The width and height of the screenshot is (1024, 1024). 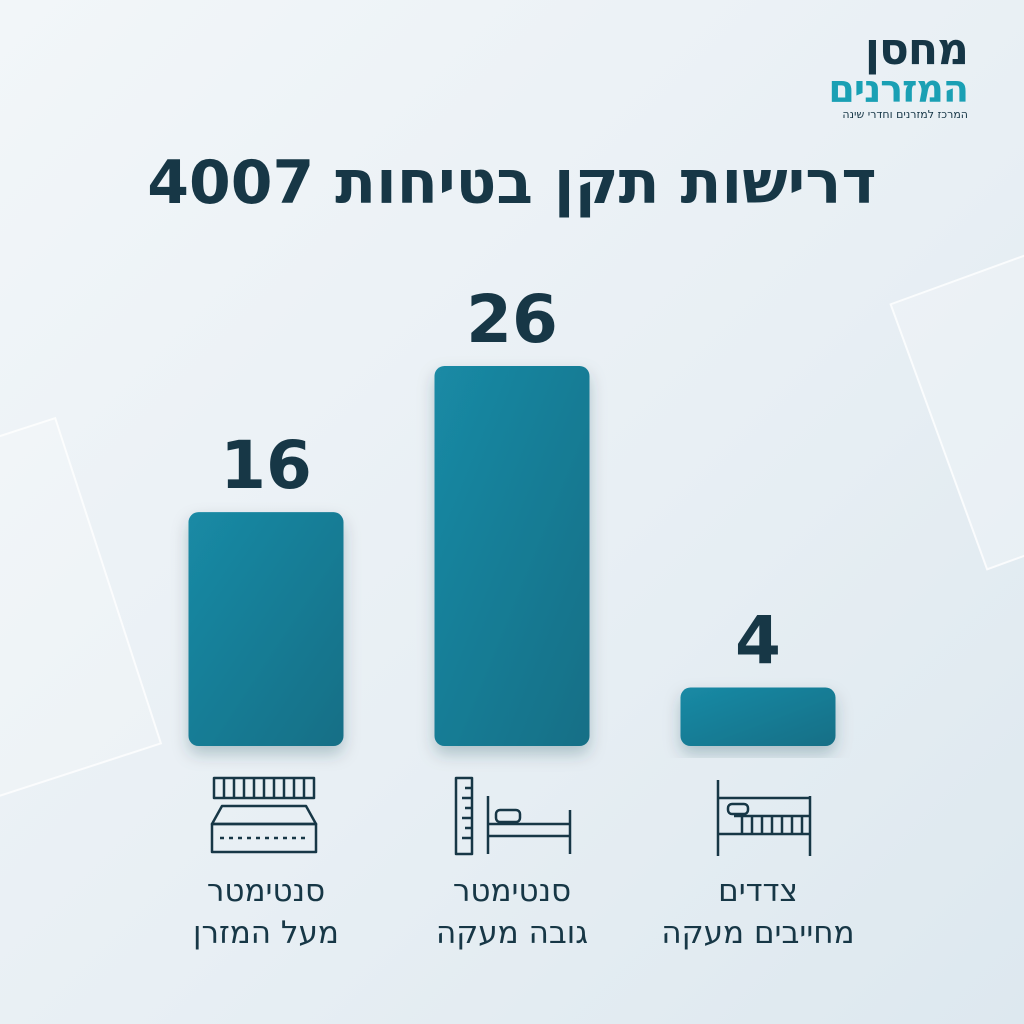 What do you see at coordinates (266, 933) in the screenshot?
I see `caption-line2: מעל המזרן` at bounding box center [266, 933].